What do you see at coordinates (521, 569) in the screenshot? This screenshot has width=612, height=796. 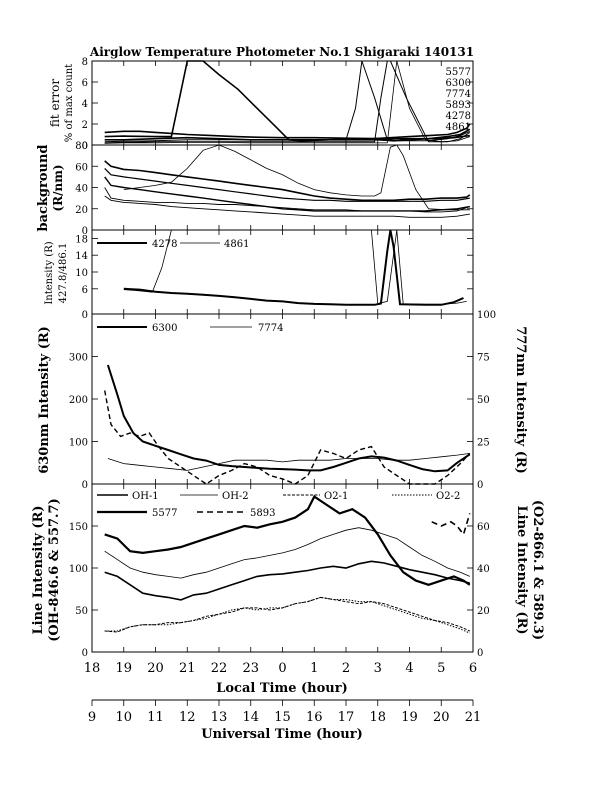 I see `line-intensity-right-ylabel: Line Intensity (R)` at bounding box center [521, 569].